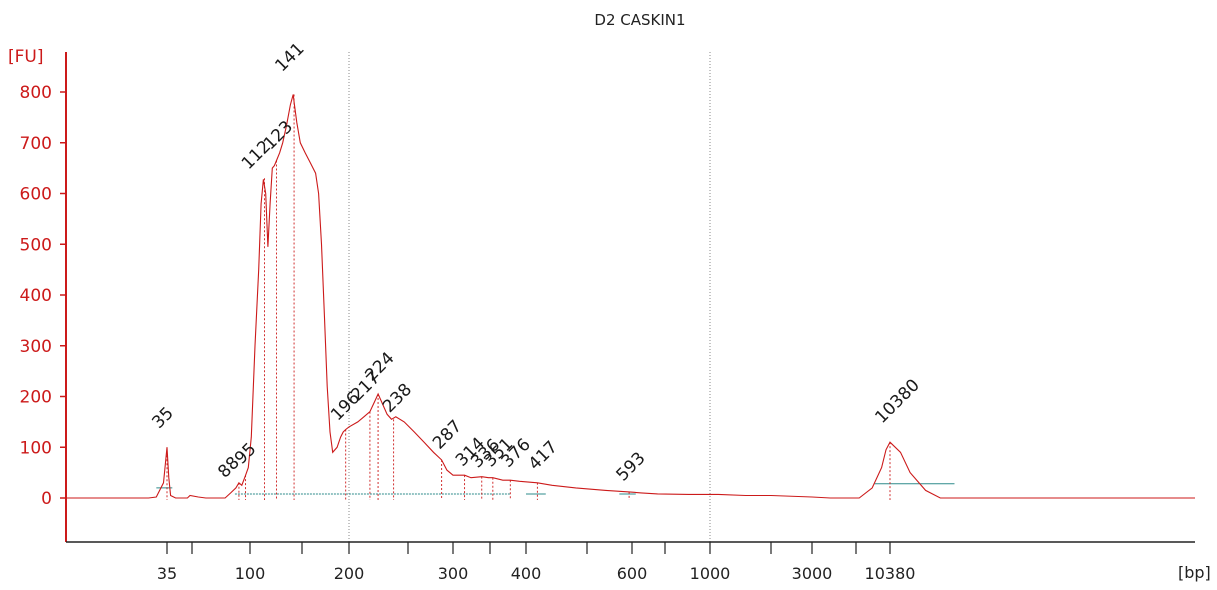 This screenshot has height=590, width=1217. What do you see at coordinates (812, 573) in the screenshot?
I see `x-tick-label-3000: 3000` at bounding box center [812, 573].